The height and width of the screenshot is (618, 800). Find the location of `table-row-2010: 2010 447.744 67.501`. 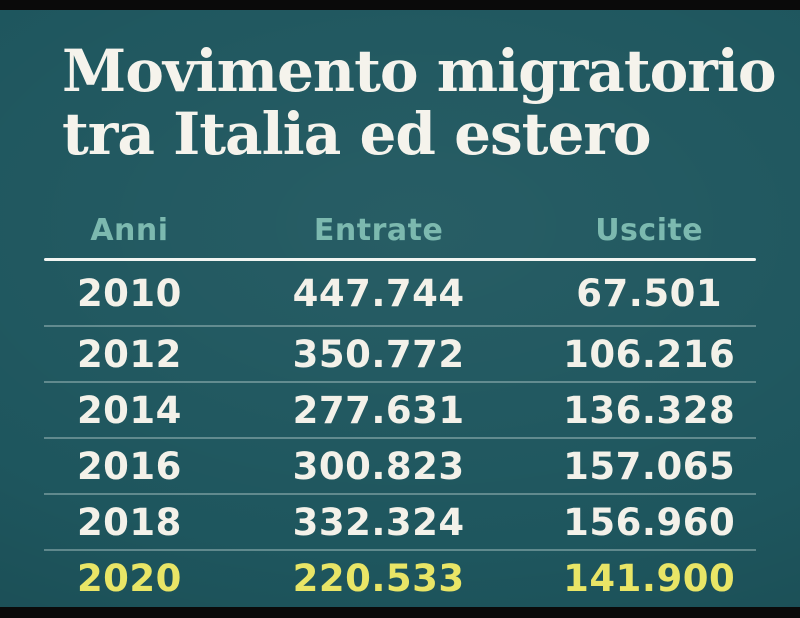

table-row-2010: 2010 447.744 67.501 is located at coordinates (400, 293).